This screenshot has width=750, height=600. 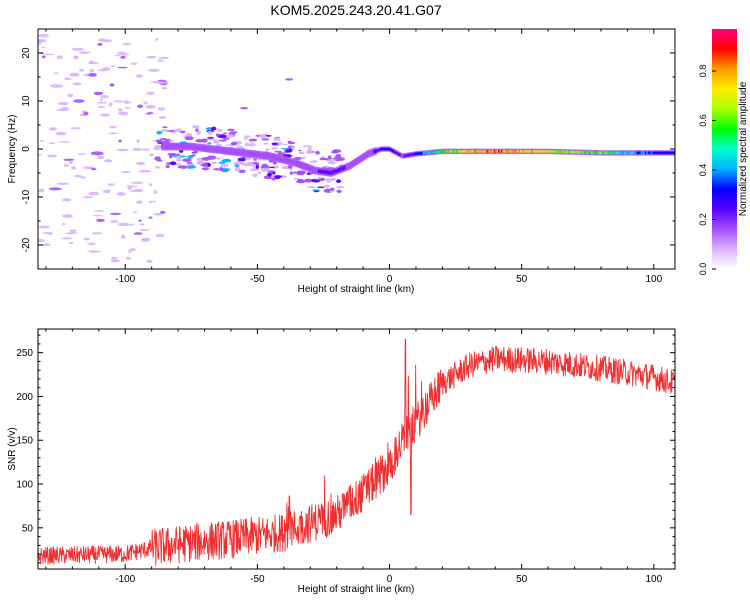 I want to click on y-tick-label: 50, so click(x=28, y=528).